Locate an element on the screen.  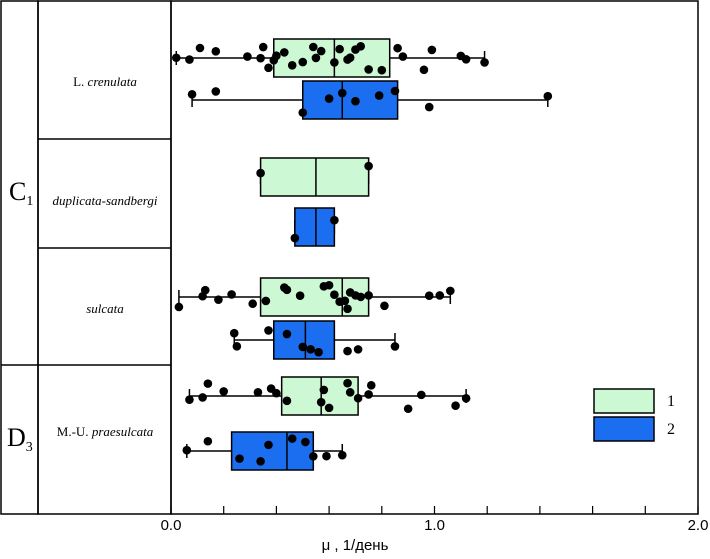
stage-label-d3: D3 is located at coordinates (20, 439).